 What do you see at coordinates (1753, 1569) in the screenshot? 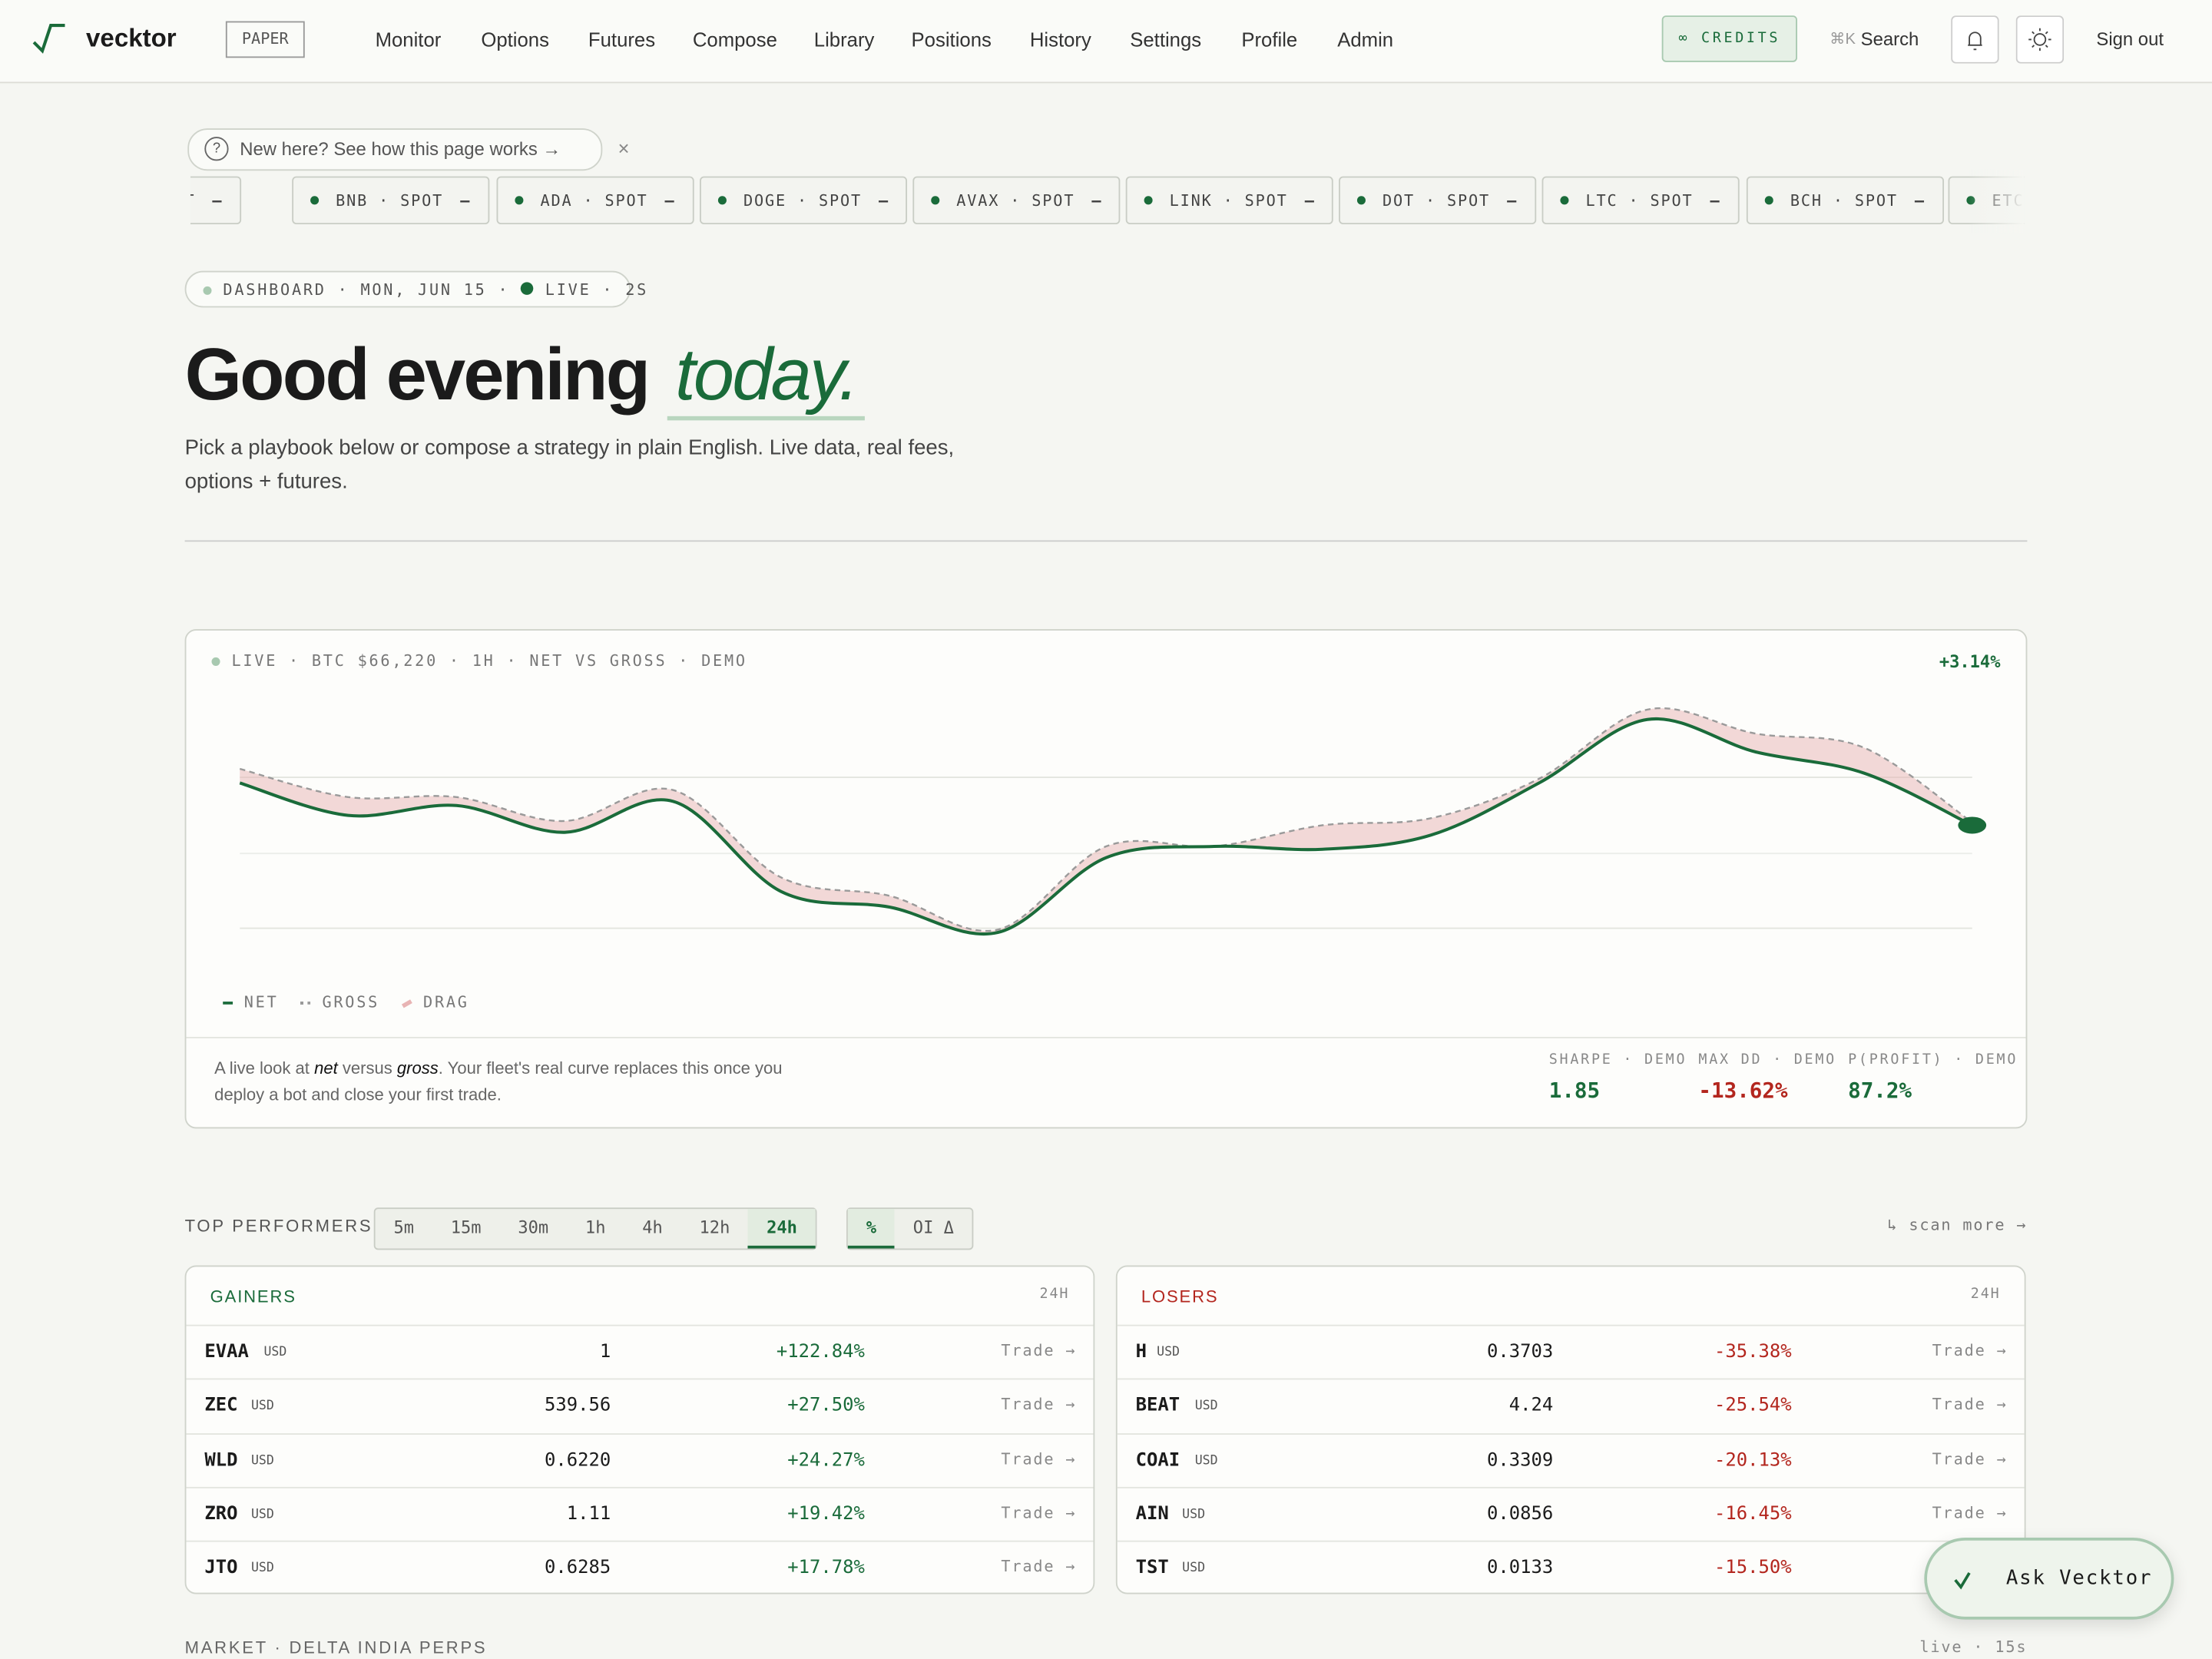
I see `change: -15.50%` at bounding box center [1753, 1569].